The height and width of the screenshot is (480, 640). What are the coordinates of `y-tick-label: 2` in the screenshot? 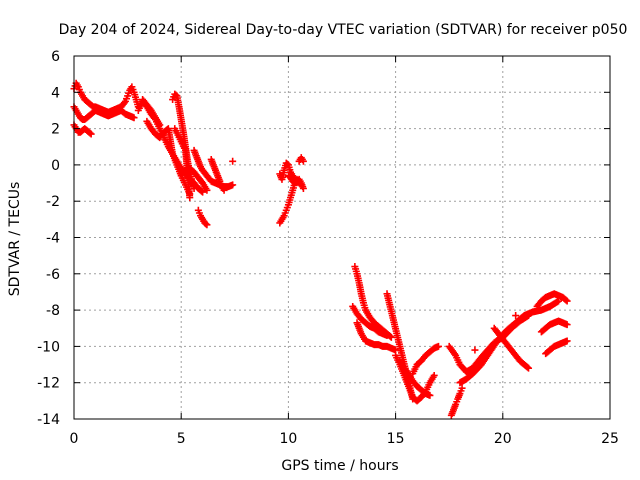 It's located at (55, 130).